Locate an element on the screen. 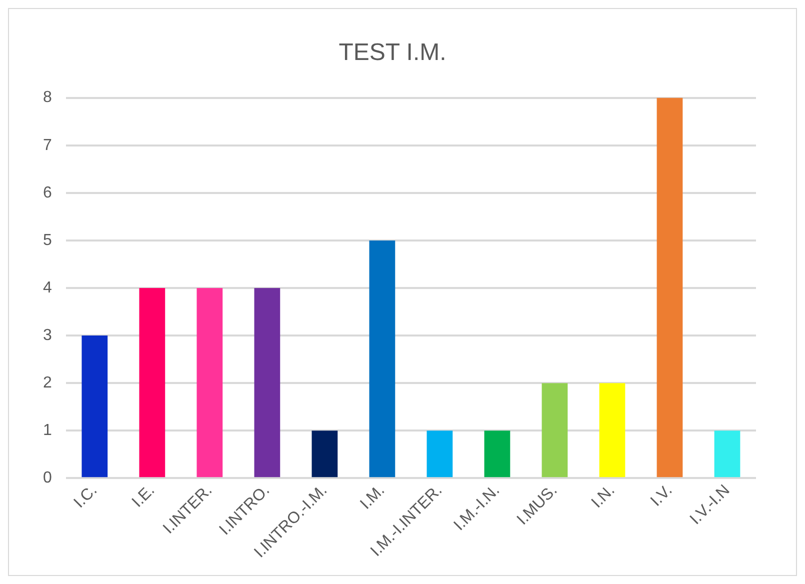 Image resolution: width=805 pixels, height=584 pixels. y-tick-label: 3 is located at coordinates (47, 335).